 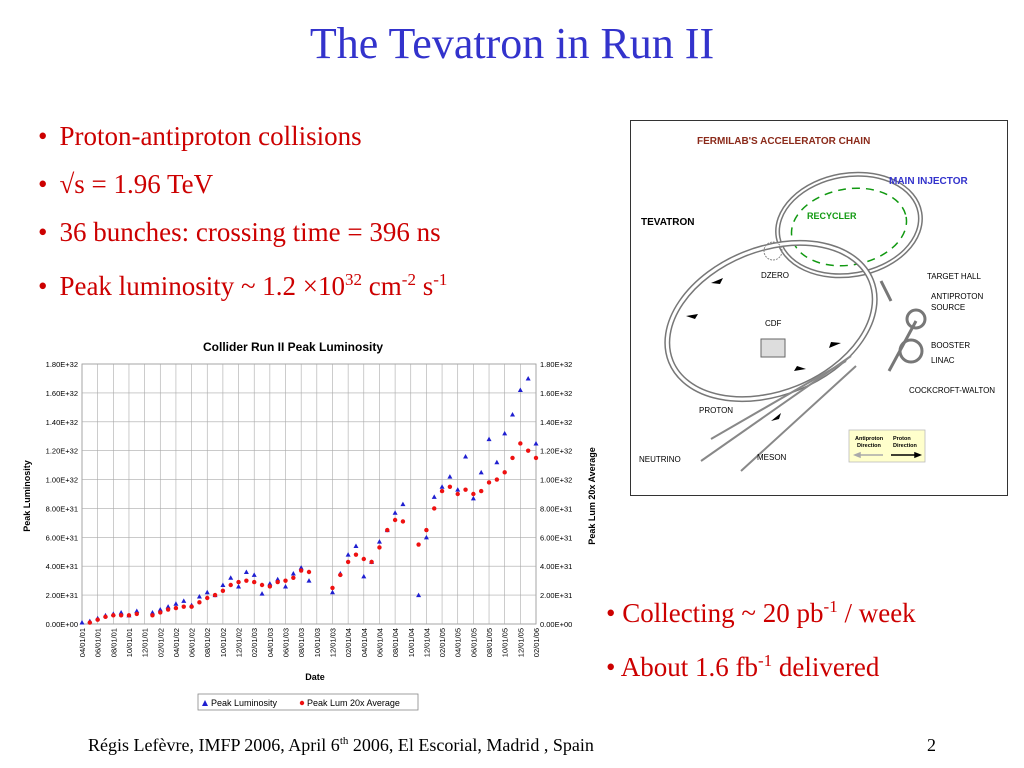 What do you see at coordinates (426, 642) in the screenshot?
I see `x-tick-label: 12/01/04` at bounding box center [426, 642].